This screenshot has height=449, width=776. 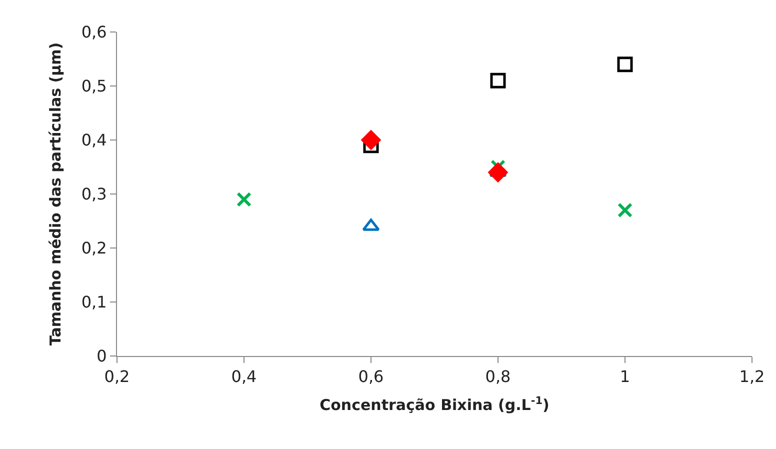 I want to click on y-tick-label: 0,4, so click(x=94, y=140).